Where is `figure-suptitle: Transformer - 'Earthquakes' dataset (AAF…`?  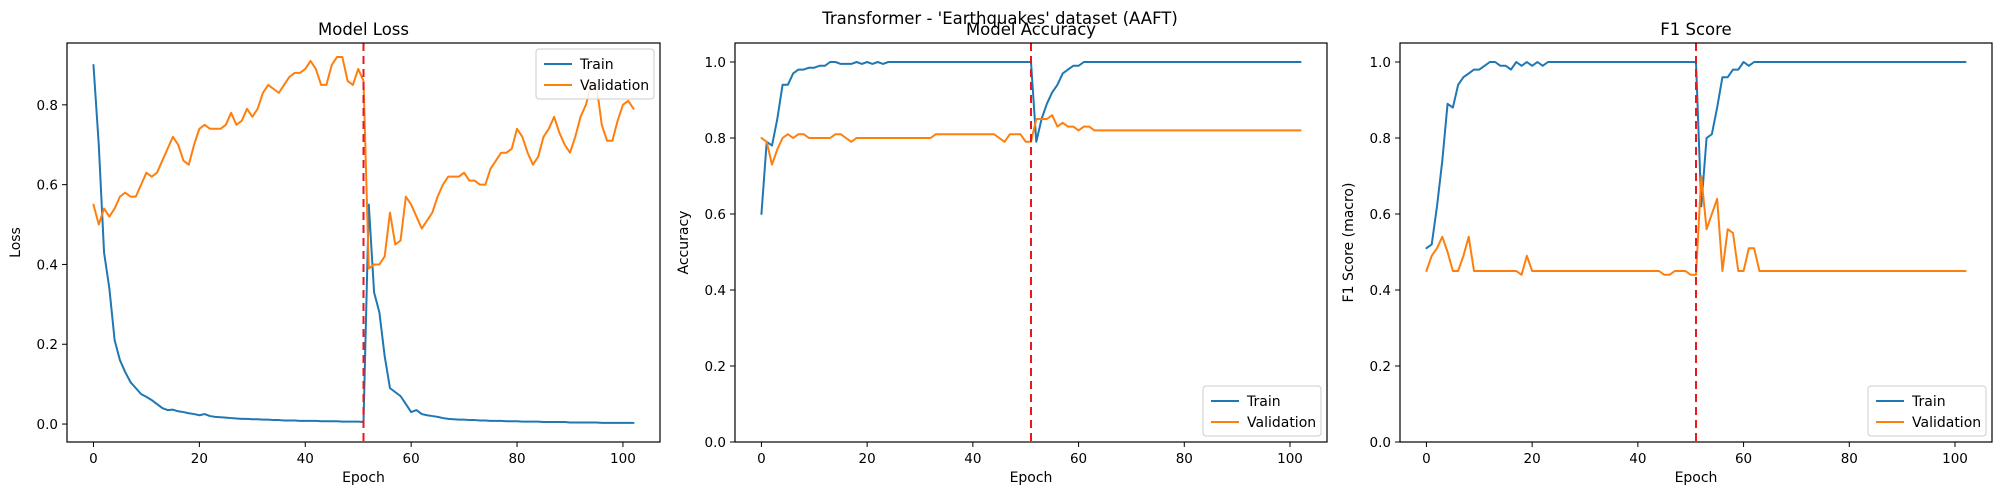 figure-suptitle: Transformer - 'Earthquakes' dataset (AAF… is located at coordinates (999, 18).